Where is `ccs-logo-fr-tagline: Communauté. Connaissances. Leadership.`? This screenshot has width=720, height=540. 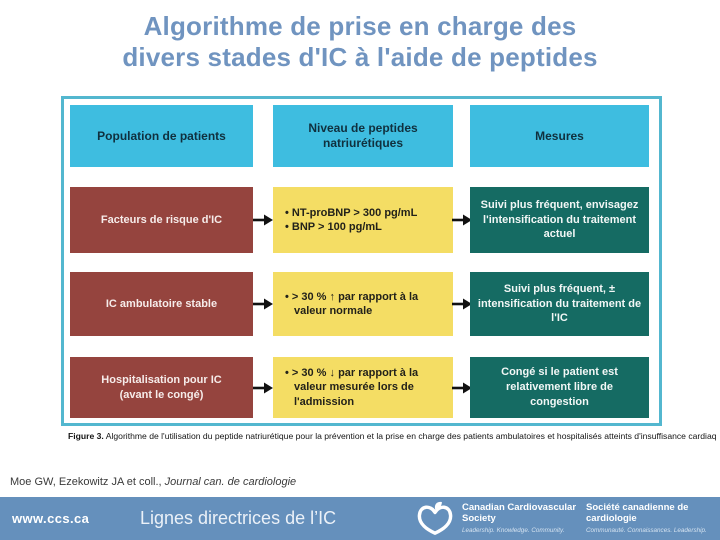 ccs-logo-fr-tagline: Communauté. Connaissances. Leadership. is located at coordinates (646, 530).